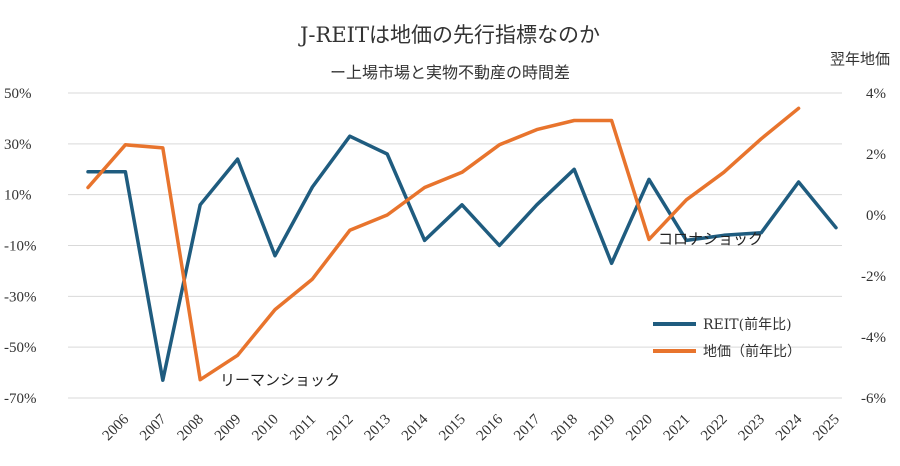 The width and height of the screenshot is (900, 466). What do you see at coordinates (752, 428) in the screenshot?
I see `x-tick-label: 2023` at bounding box center [752, 428].